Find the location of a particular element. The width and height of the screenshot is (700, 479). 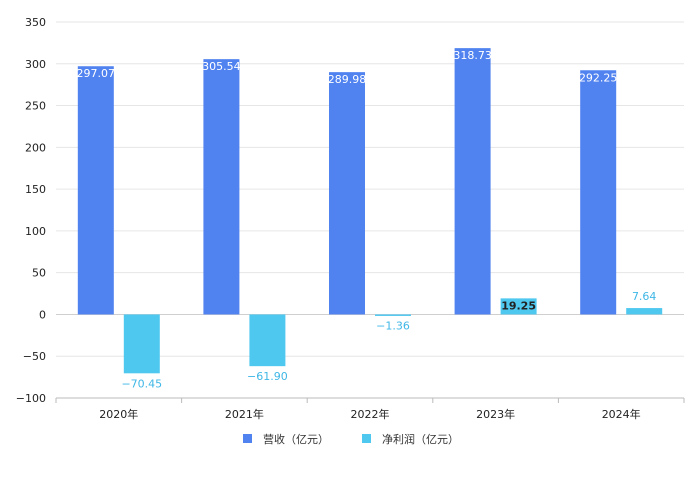

legend-label-revenue: 营收（亿元） is located at coordinates (296, 439).